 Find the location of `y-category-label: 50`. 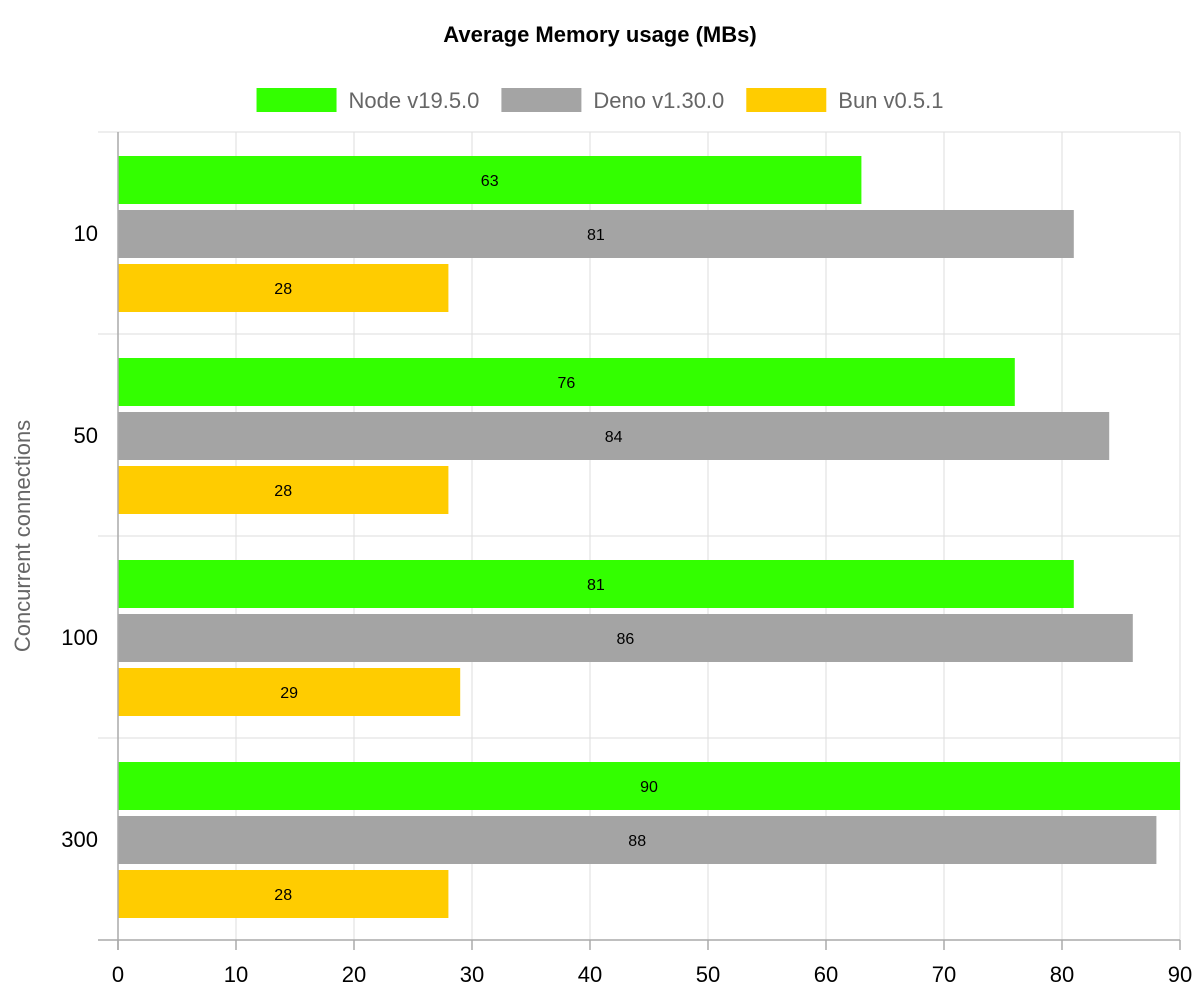

y-category-label: 50 is located at coordinates (86, 435).